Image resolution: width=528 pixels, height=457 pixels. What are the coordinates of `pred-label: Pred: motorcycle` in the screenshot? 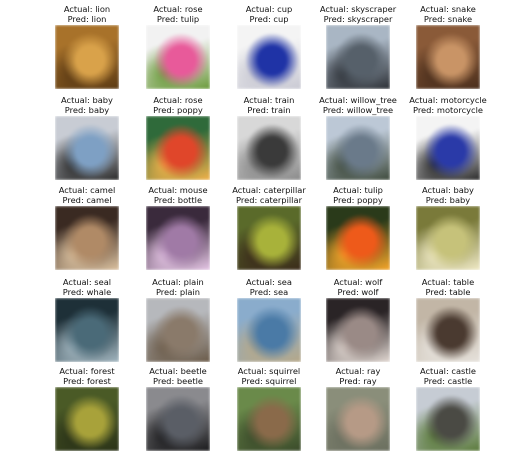 It's located at (448, 110).